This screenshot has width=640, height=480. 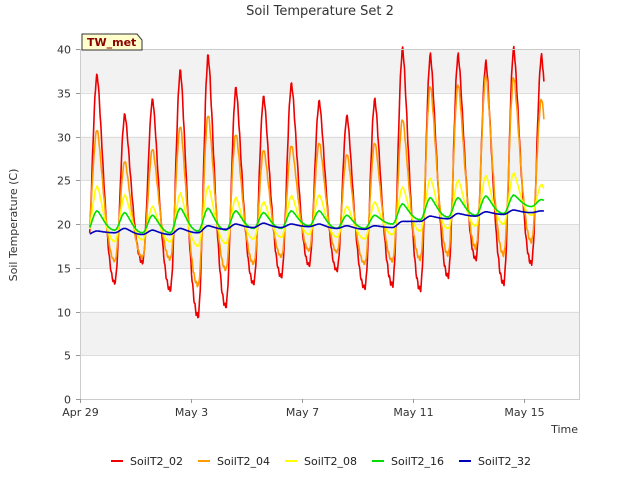 I want to click on y-tick-label: 5, so click(x=67, y=356).